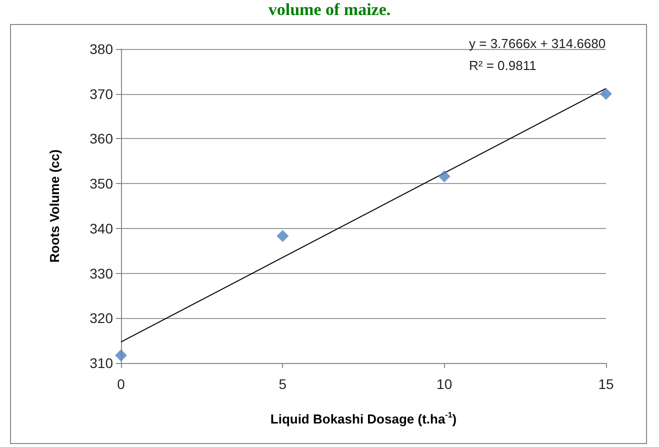 The width and height of the screenshot is (659, 447). I want to click on y-tick-label: 320, so click(102, 318).